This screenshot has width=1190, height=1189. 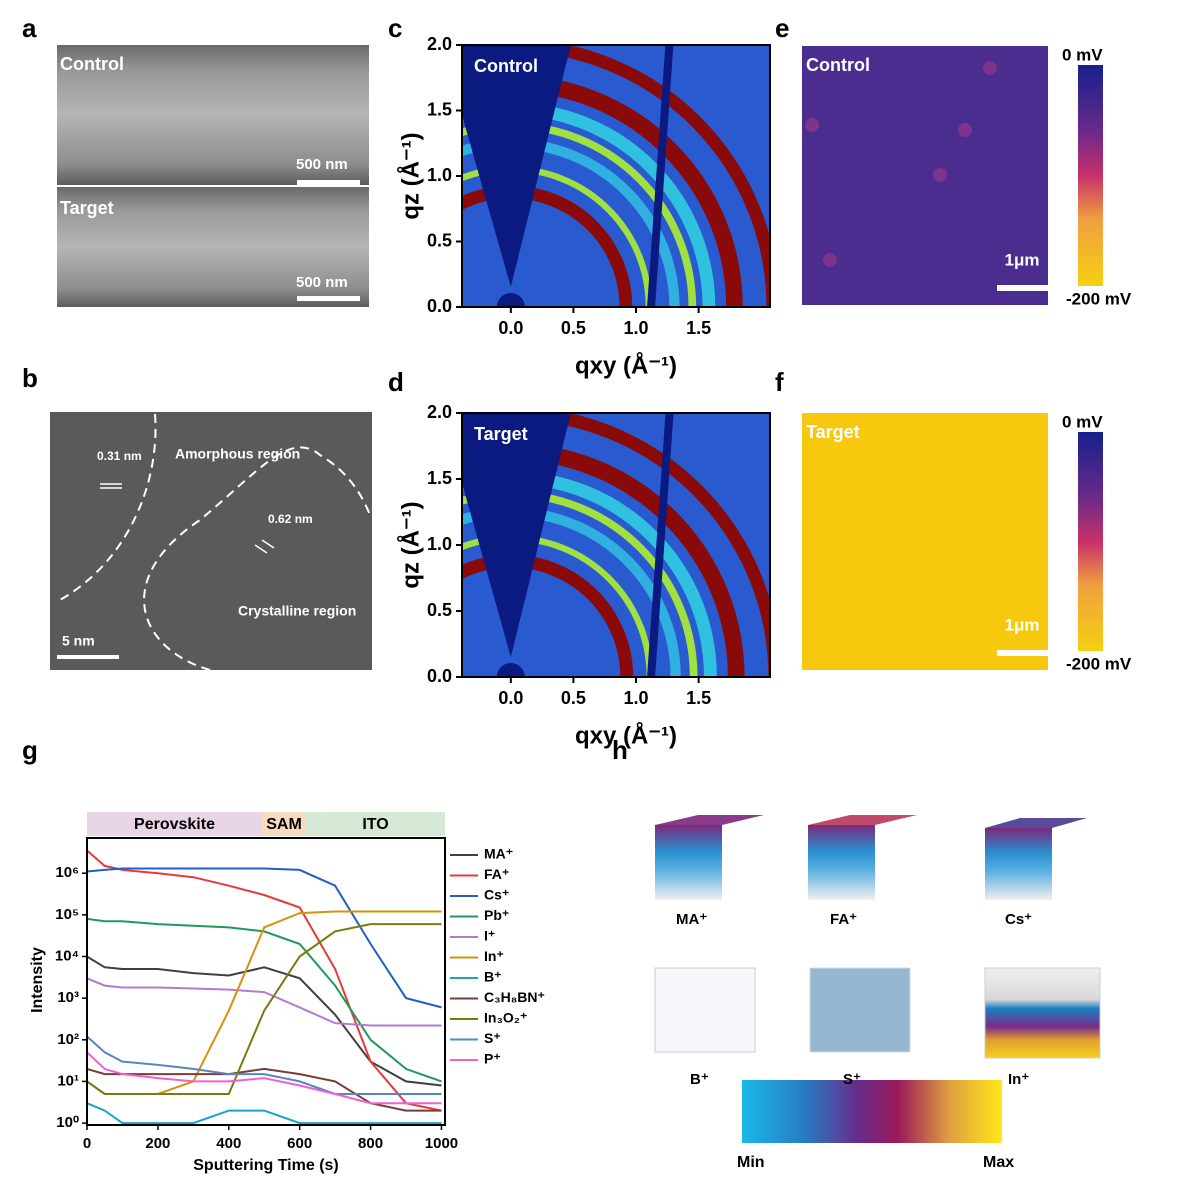 What do you see at coordinates (573, 698) in the screenshot?
I see `x-tick-label: 0.5` at bounding box center [573, 698].